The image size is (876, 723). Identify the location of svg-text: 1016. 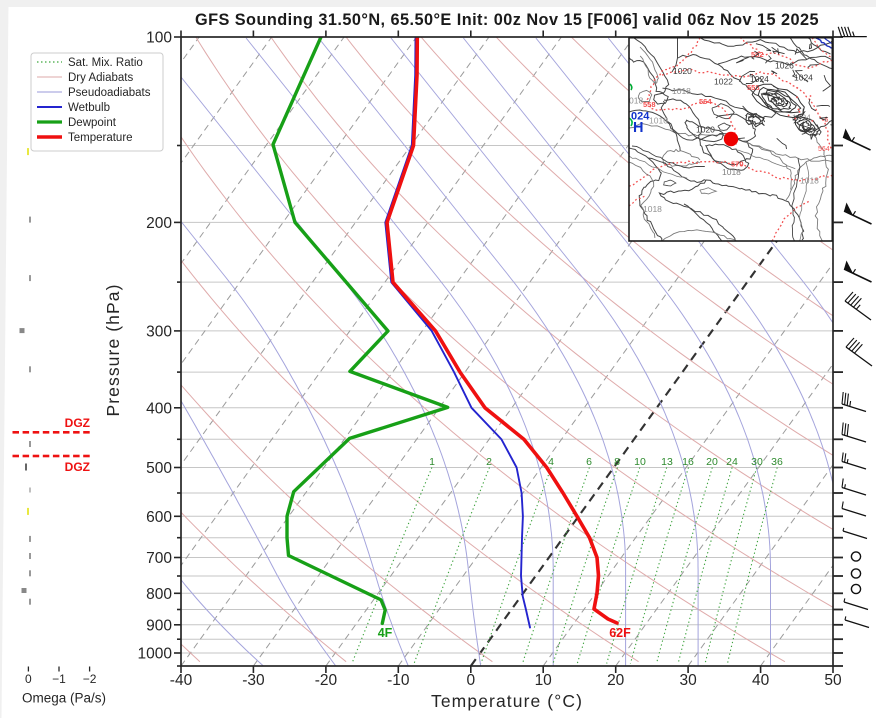
(658, 121).